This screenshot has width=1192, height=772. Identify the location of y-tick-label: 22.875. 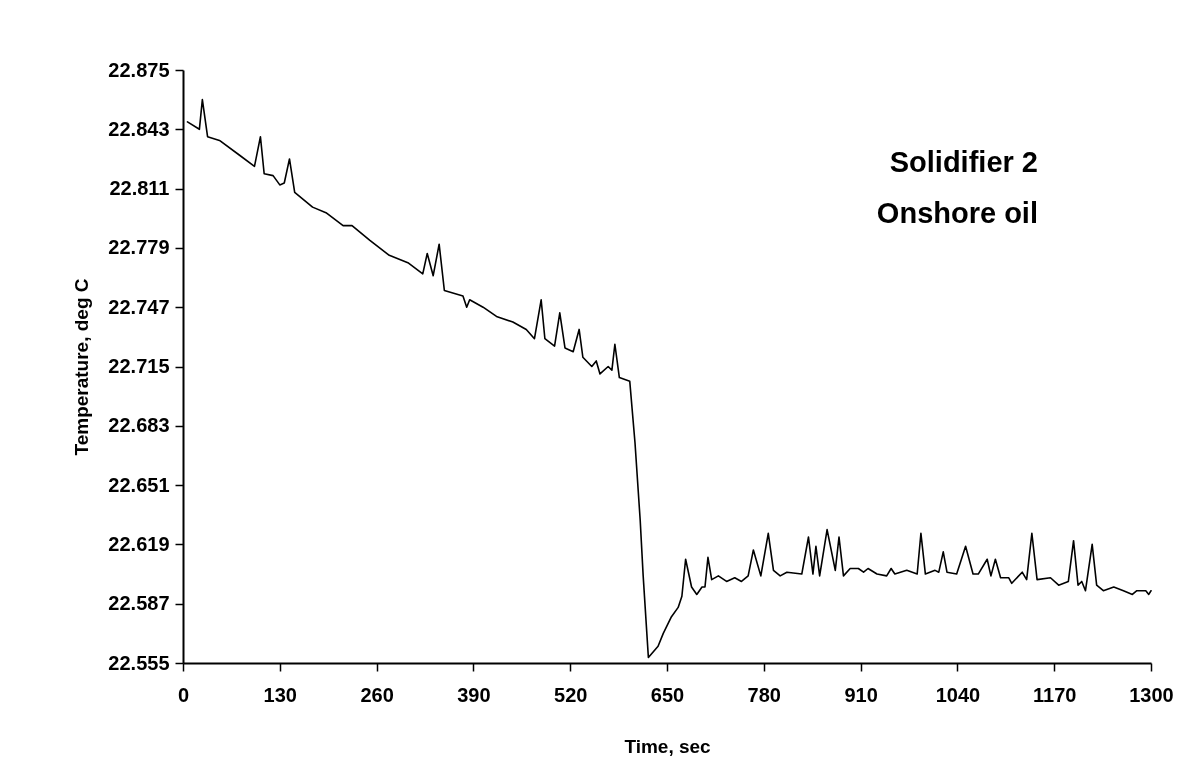
(139, 69).